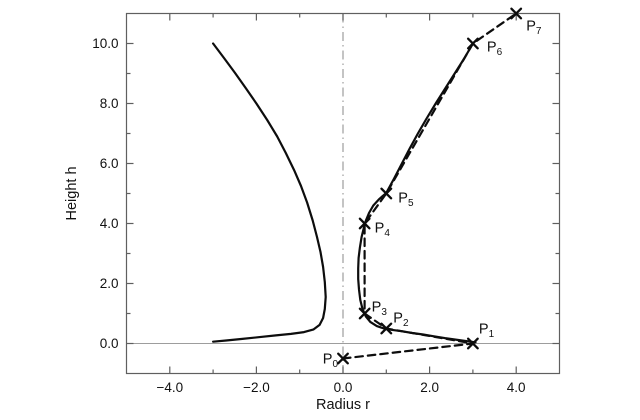 The width and height of the screenshot is (640, 420). Describe the element at coordinates (72, 193) in the screenshot. I see `y-axis-title: Height h` at that location.